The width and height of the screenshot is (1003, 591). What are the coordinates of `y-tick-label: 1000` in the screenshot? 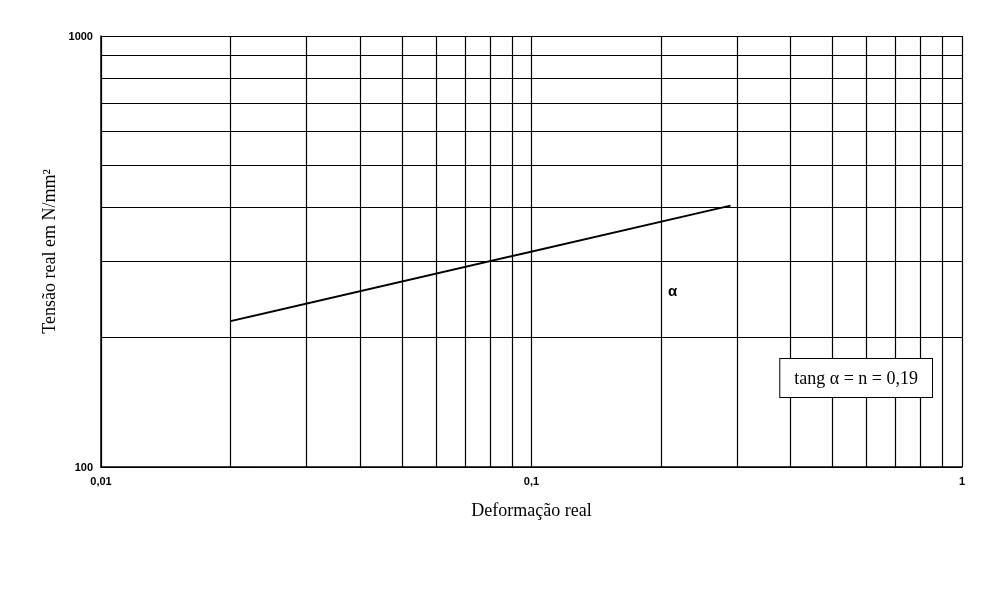 It's located at (80, 36).